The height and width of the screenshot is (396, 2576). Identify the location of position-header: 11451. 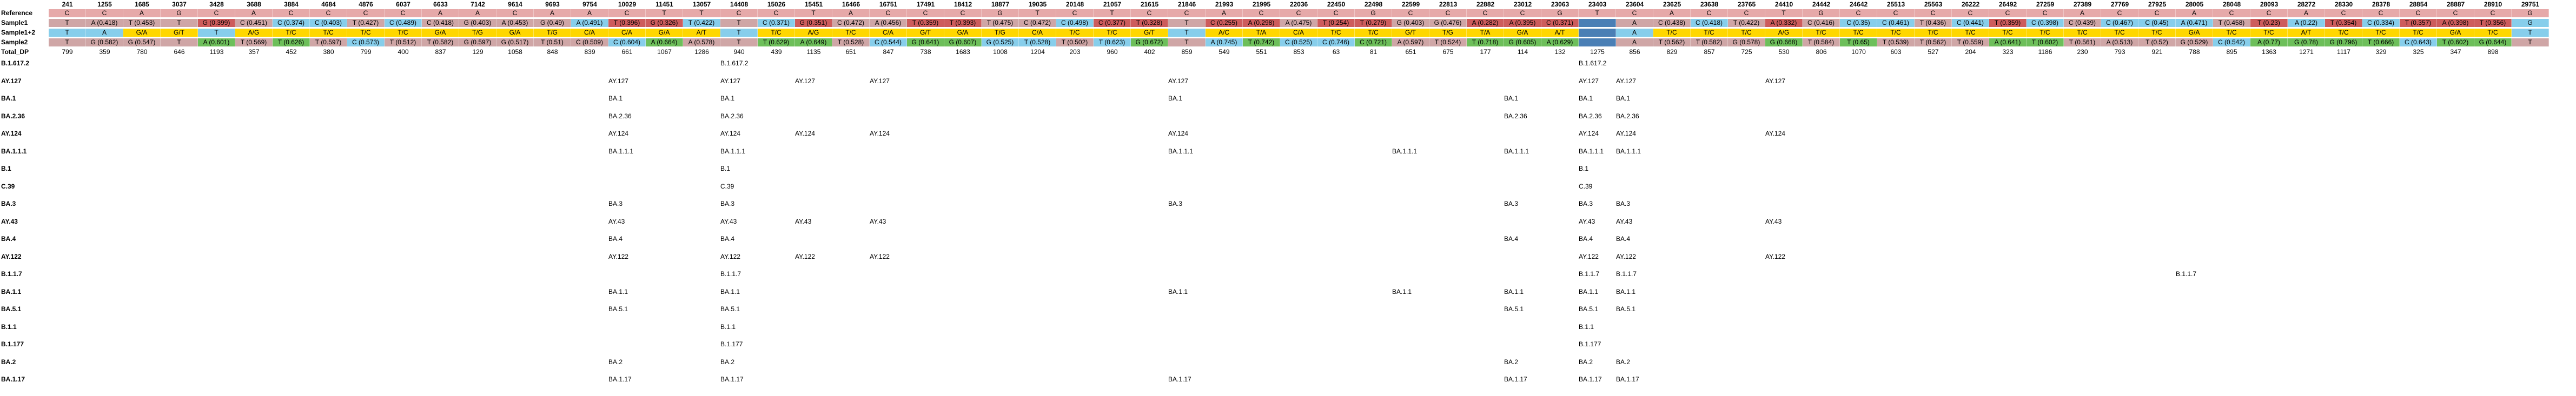
(664, 4).